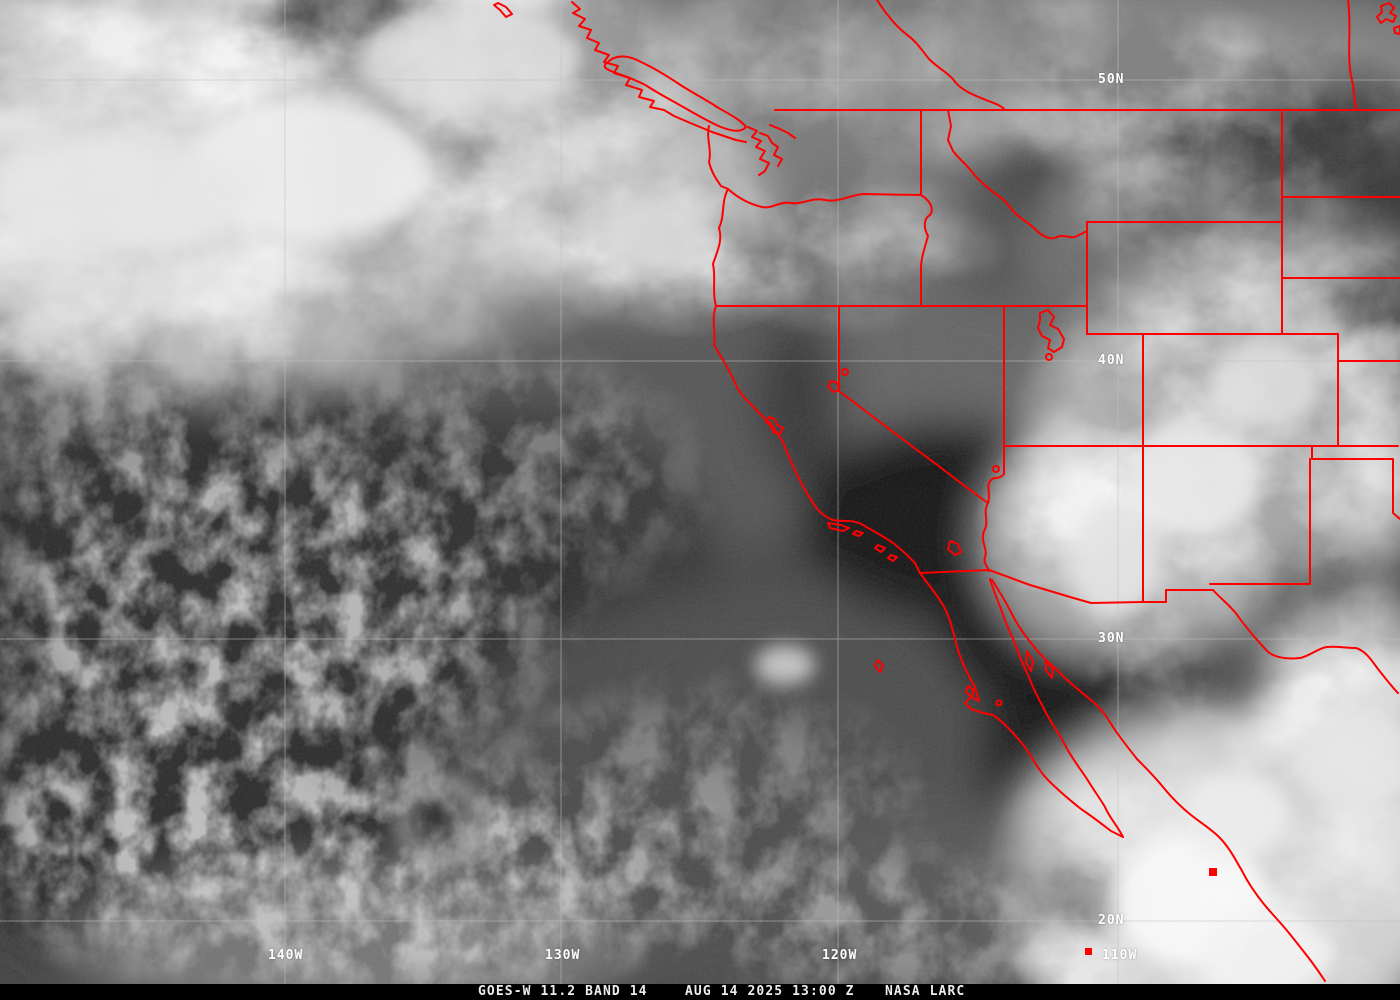  I want to click on caption-timestamp: AUG 14 2025 13:00 Z, so click(770, 991).